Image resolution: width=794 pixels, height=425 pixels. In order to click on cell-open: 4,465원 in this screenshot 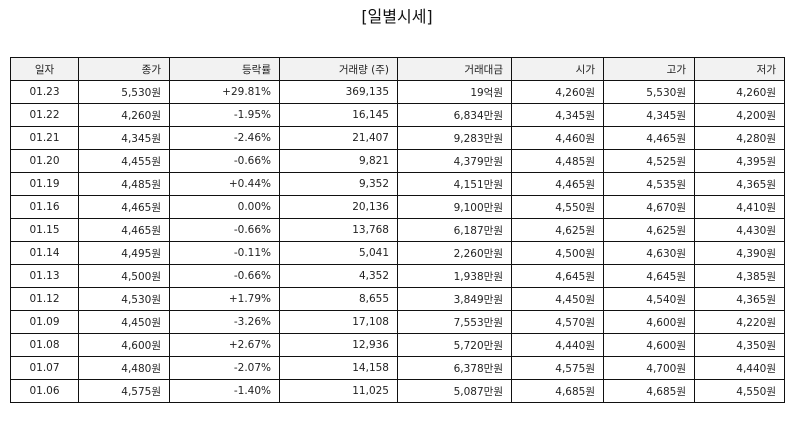, I will do `click(557, 184)`.